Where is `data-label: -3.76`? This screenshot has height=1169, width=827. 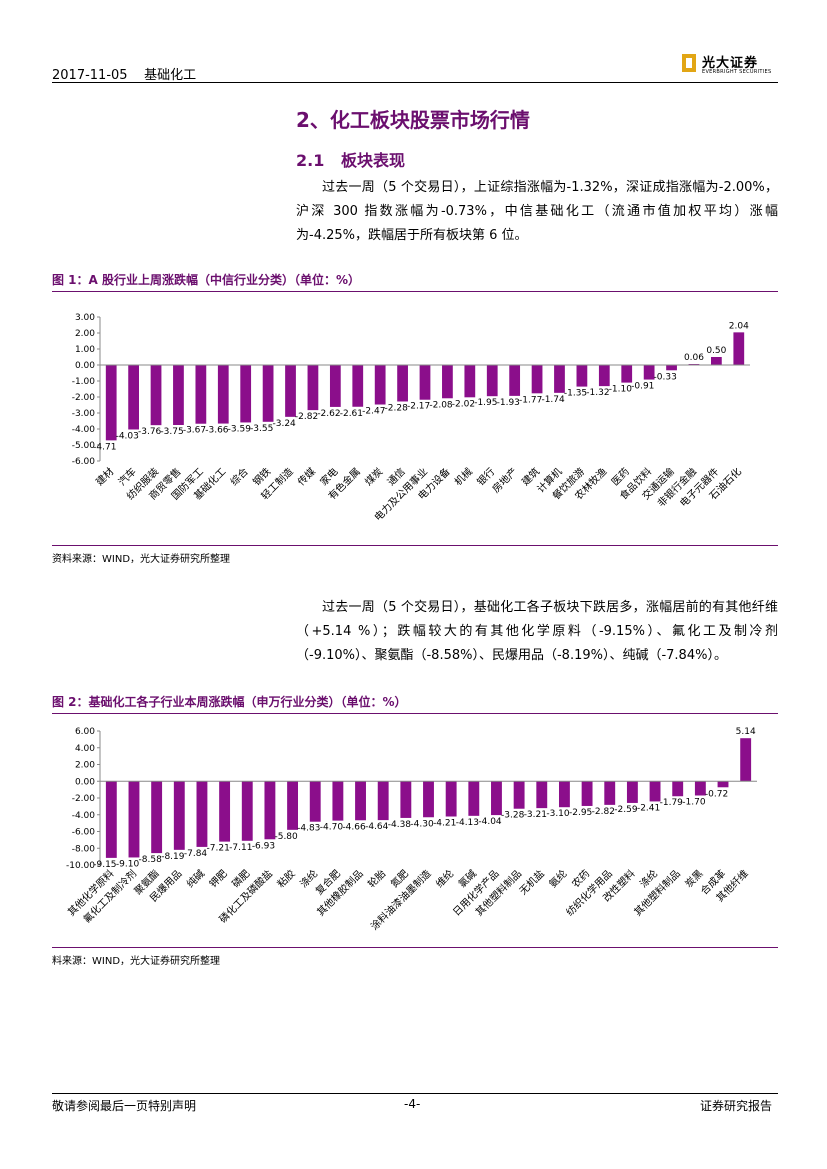
data-label: -3.76 is located at coordinates (150, 432).